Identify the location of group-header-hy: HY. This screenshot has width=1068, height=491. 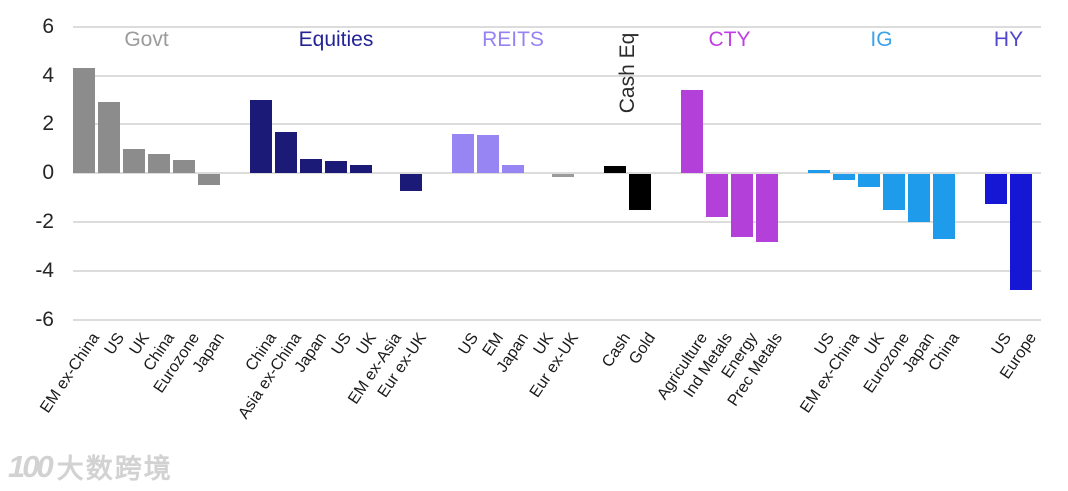
(1008, 39).